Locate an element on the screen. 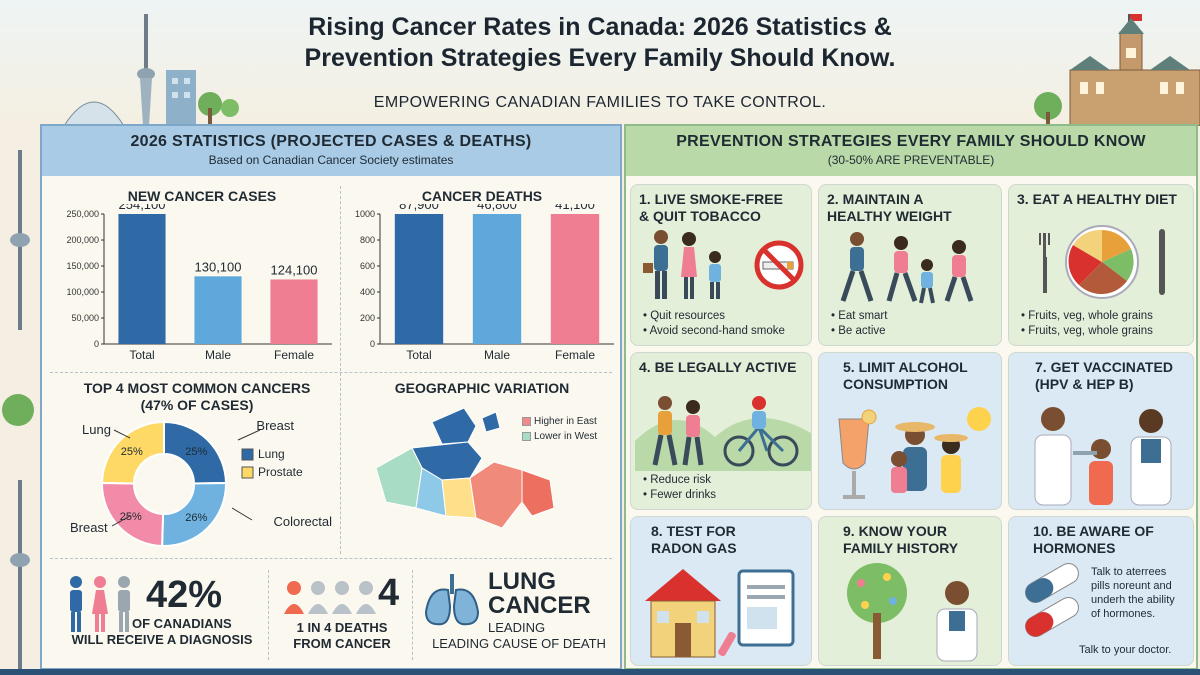 The image size is (1200, 675). family-walking-icon is located at coordinates (682, 264).